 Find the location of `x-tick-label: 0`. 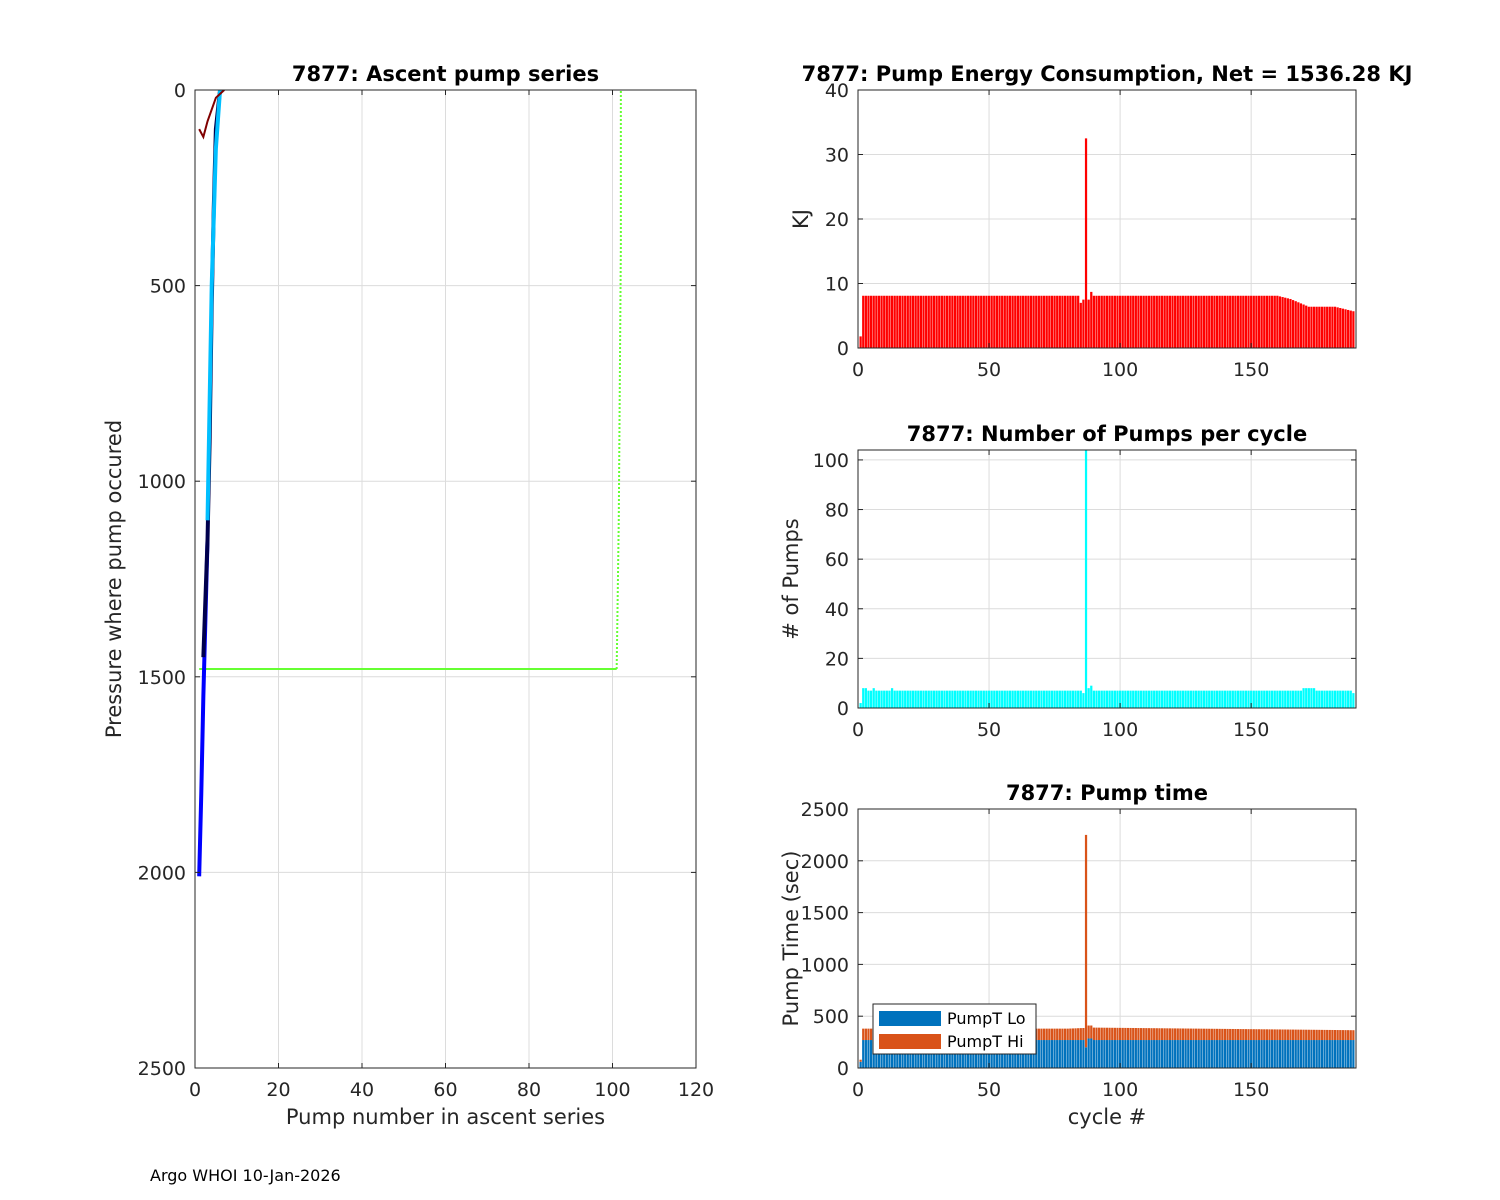

x-tick-label: 0 is located at coordinates (858, 1090).